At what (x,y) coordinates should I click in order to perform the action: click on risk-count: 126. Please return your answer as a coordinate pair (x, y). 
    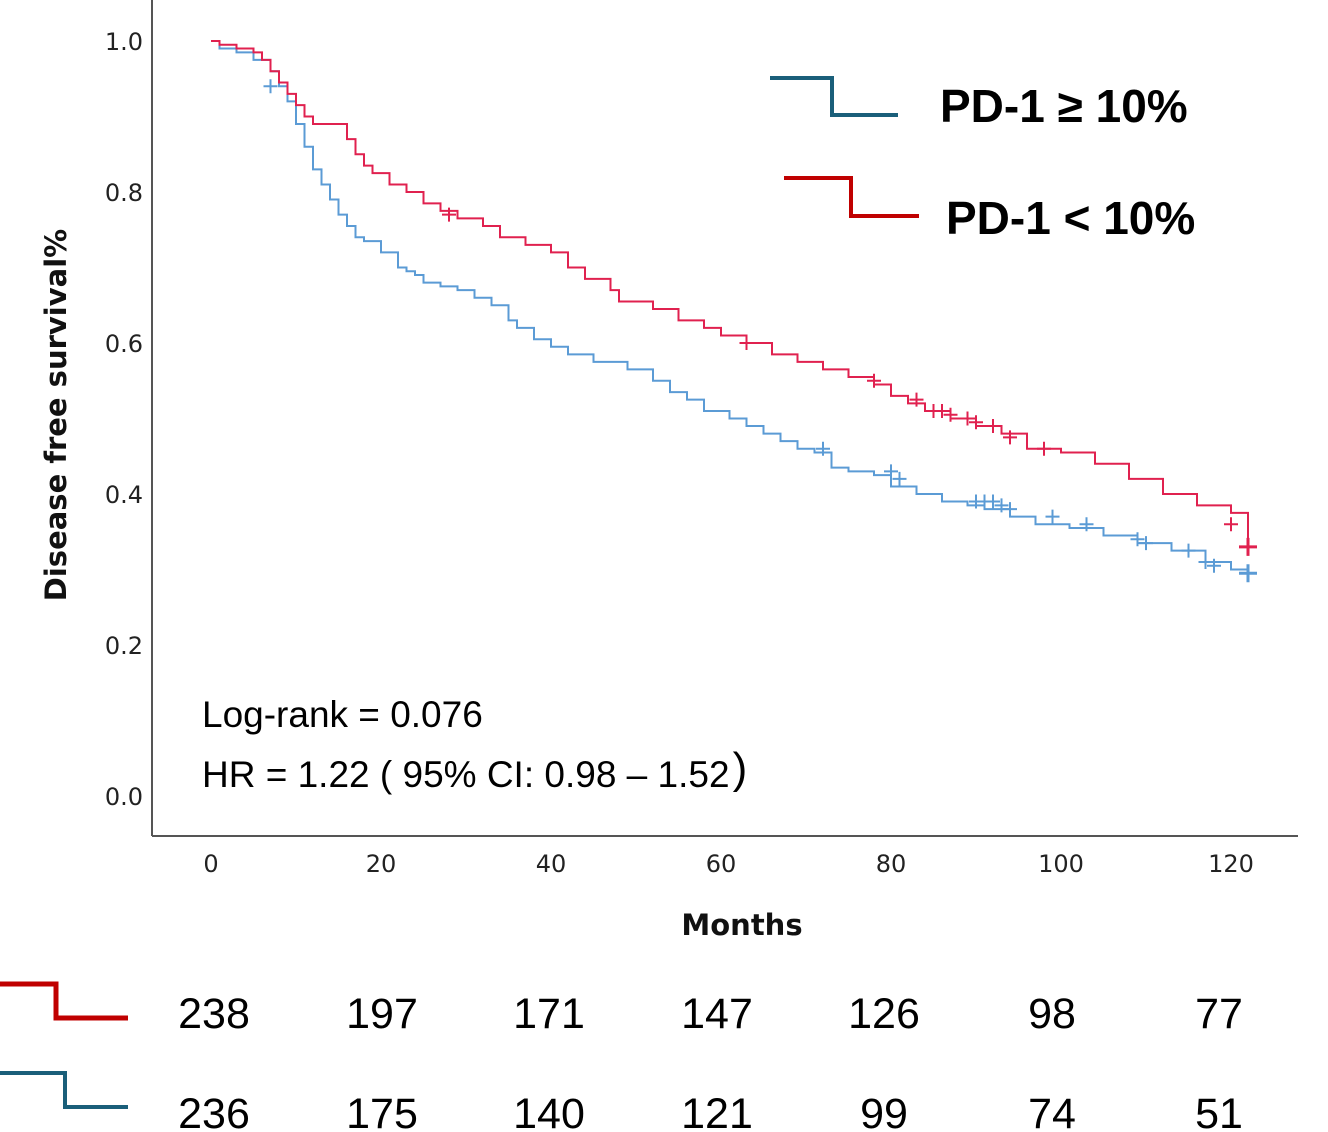
    Looking at the image, I should click on (884, 1014).